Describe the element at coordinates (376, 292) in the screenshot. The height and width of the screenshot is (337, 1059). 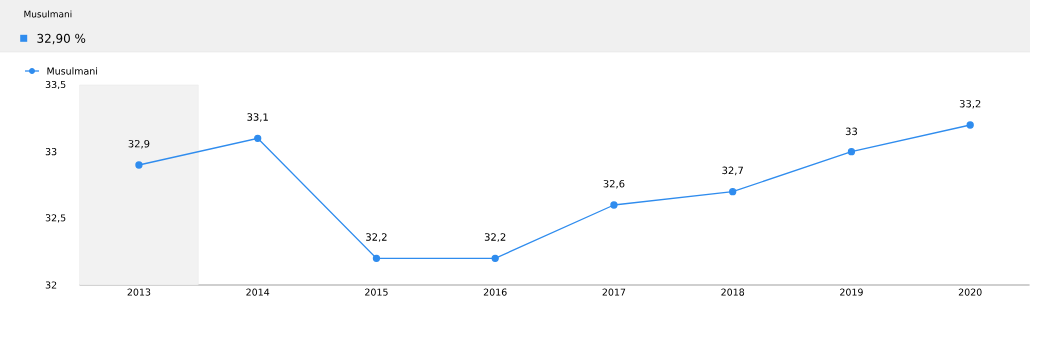
I see `x-tick-label: 2015` at that location.